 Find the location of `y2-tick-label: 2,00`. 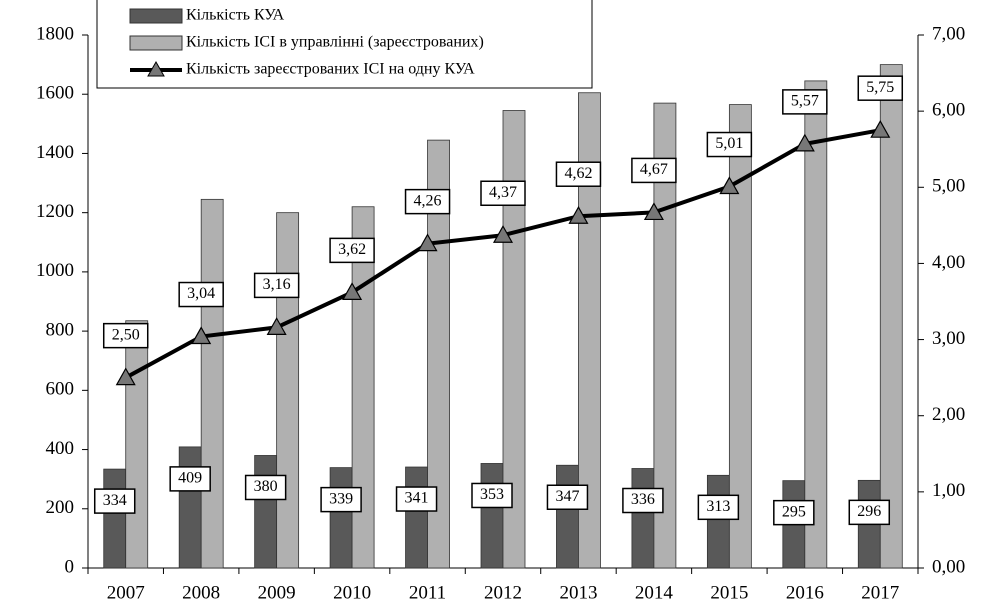

y2-tick-label: 2,00 is located at coordinates (948, 414).